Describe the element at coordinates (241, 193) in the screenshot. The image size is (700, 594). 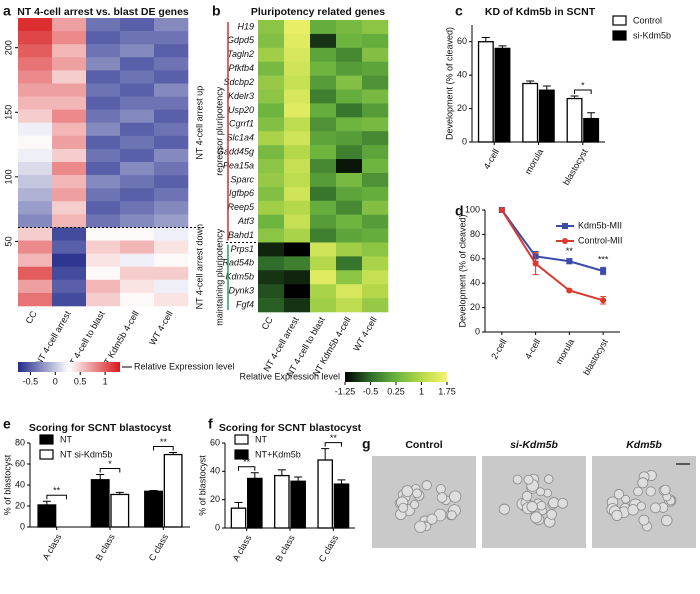
I see `gene-label: Igfbp6` at that location.